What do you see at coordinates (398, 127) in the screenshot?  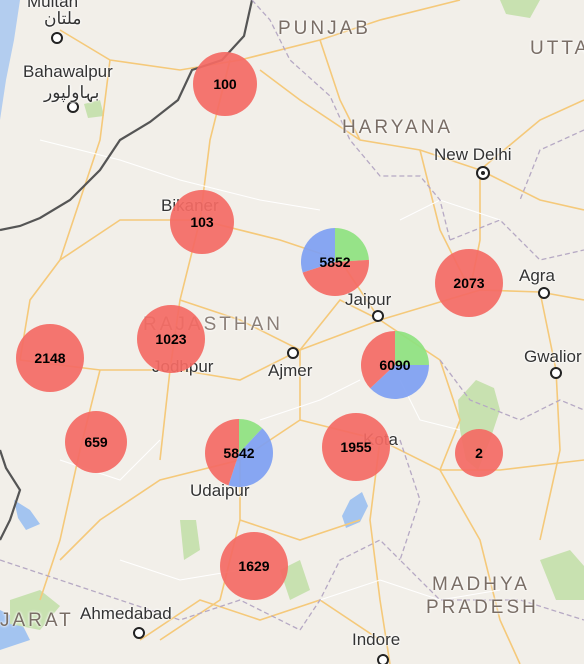 I see `region-label-haryana: HARYANA` at bounding box center [398, 127].